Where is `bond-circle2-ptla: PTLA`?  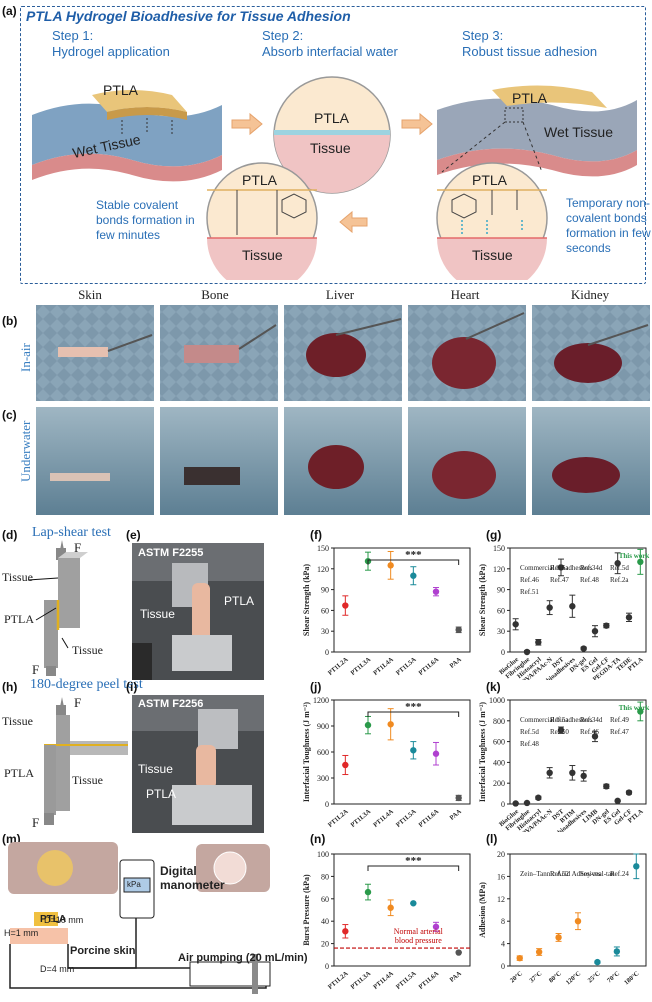 bond-circle2-ptla: PTLA is located at coordinates (490, 180).